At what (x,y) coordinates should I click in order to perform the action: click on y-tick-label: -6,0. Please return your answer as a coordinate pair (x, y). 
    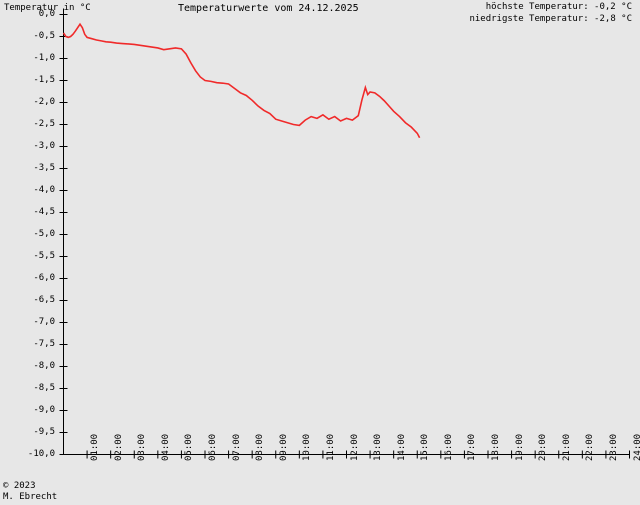
    Looking at the image, I should click on (44, 278).